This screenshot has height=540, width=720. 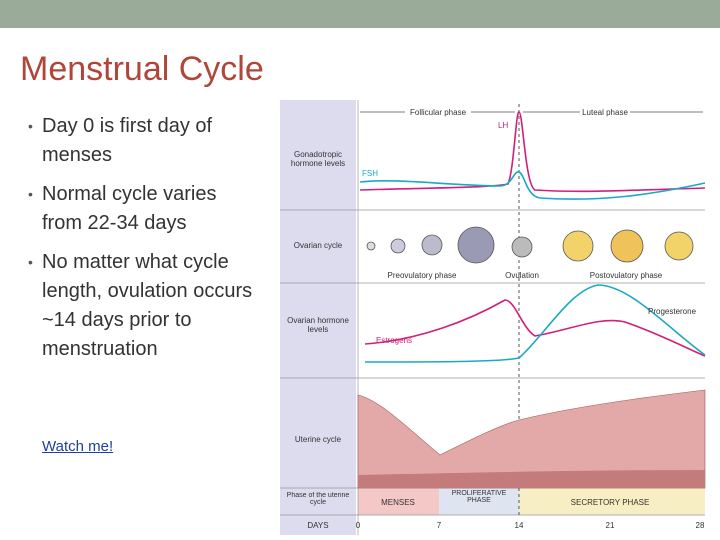 I want to click on day-tick: 21, so click(x=610, y=525).